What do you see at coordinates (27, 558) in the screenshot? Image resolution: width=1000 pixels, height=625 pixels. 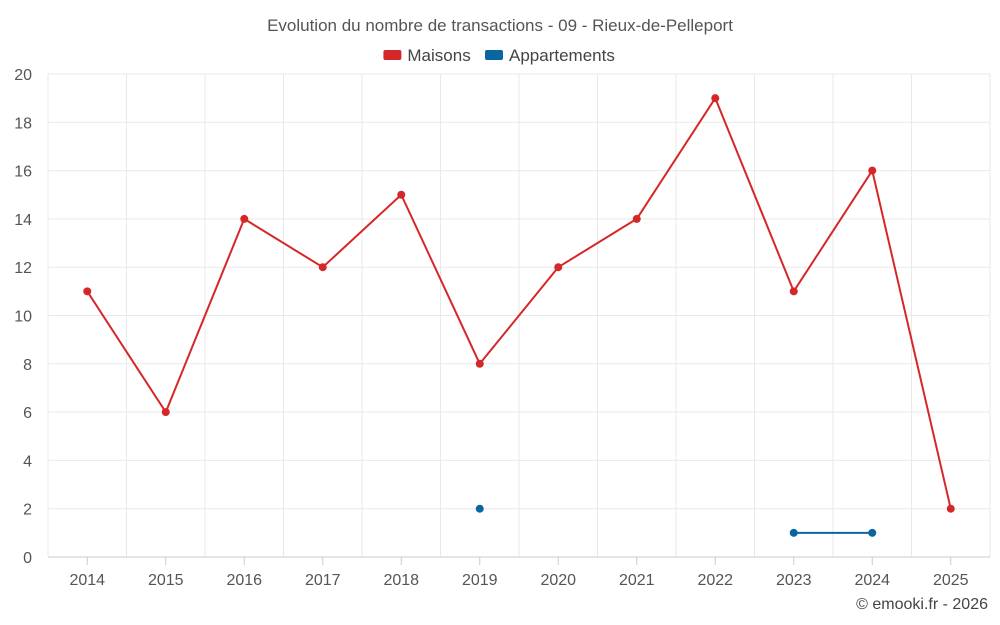 I see `y-tick-label: 0` at bounding box center [27, 558].